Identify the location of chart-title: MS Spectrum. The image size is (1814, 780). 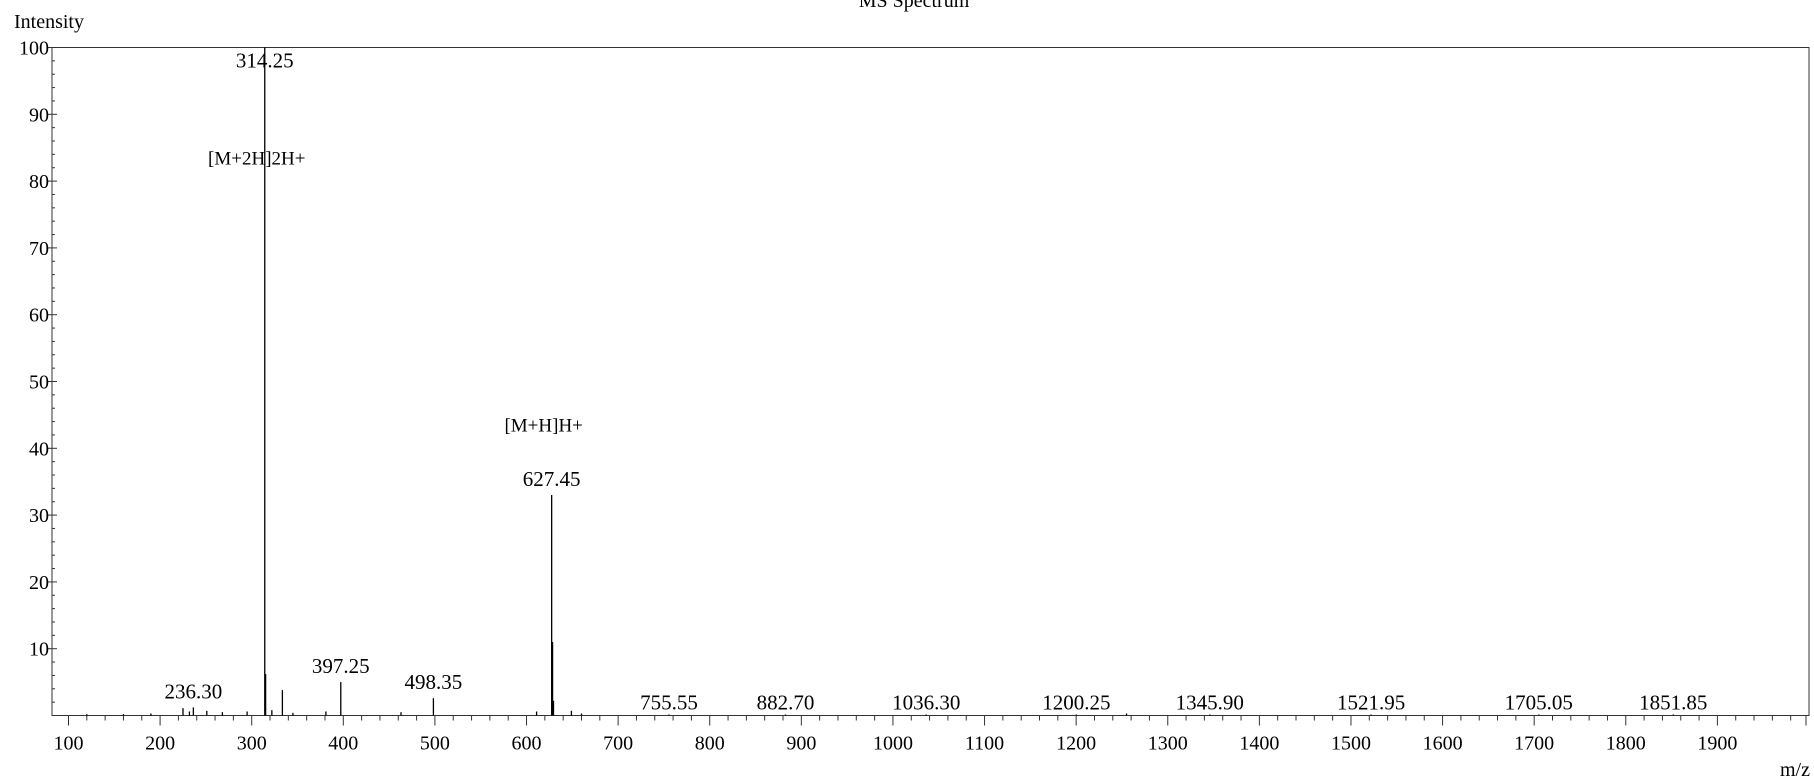
(914, 6).